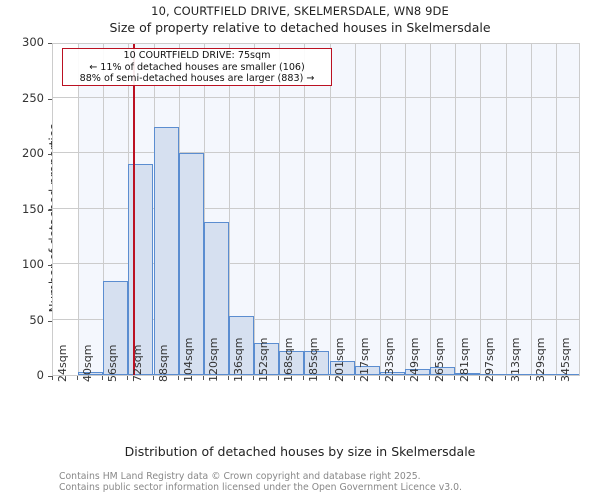 This screenshot has width=600, height=500. What do you see at coordinates (40, 375) in the screenshot?
I see `y-tick-label-0: 0` at bounding box center [40, 375].